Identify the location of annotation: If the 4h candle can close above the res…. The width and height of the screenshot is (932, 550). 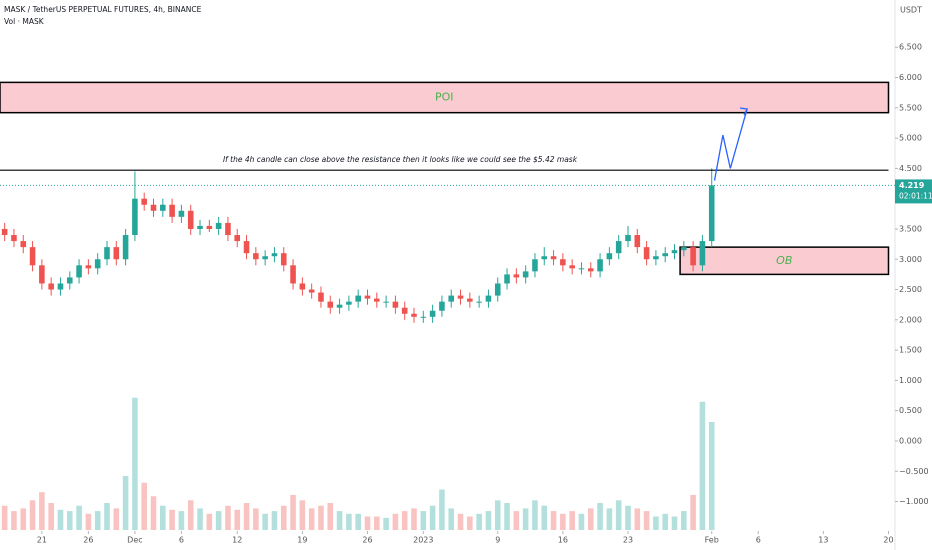
(400, 159).